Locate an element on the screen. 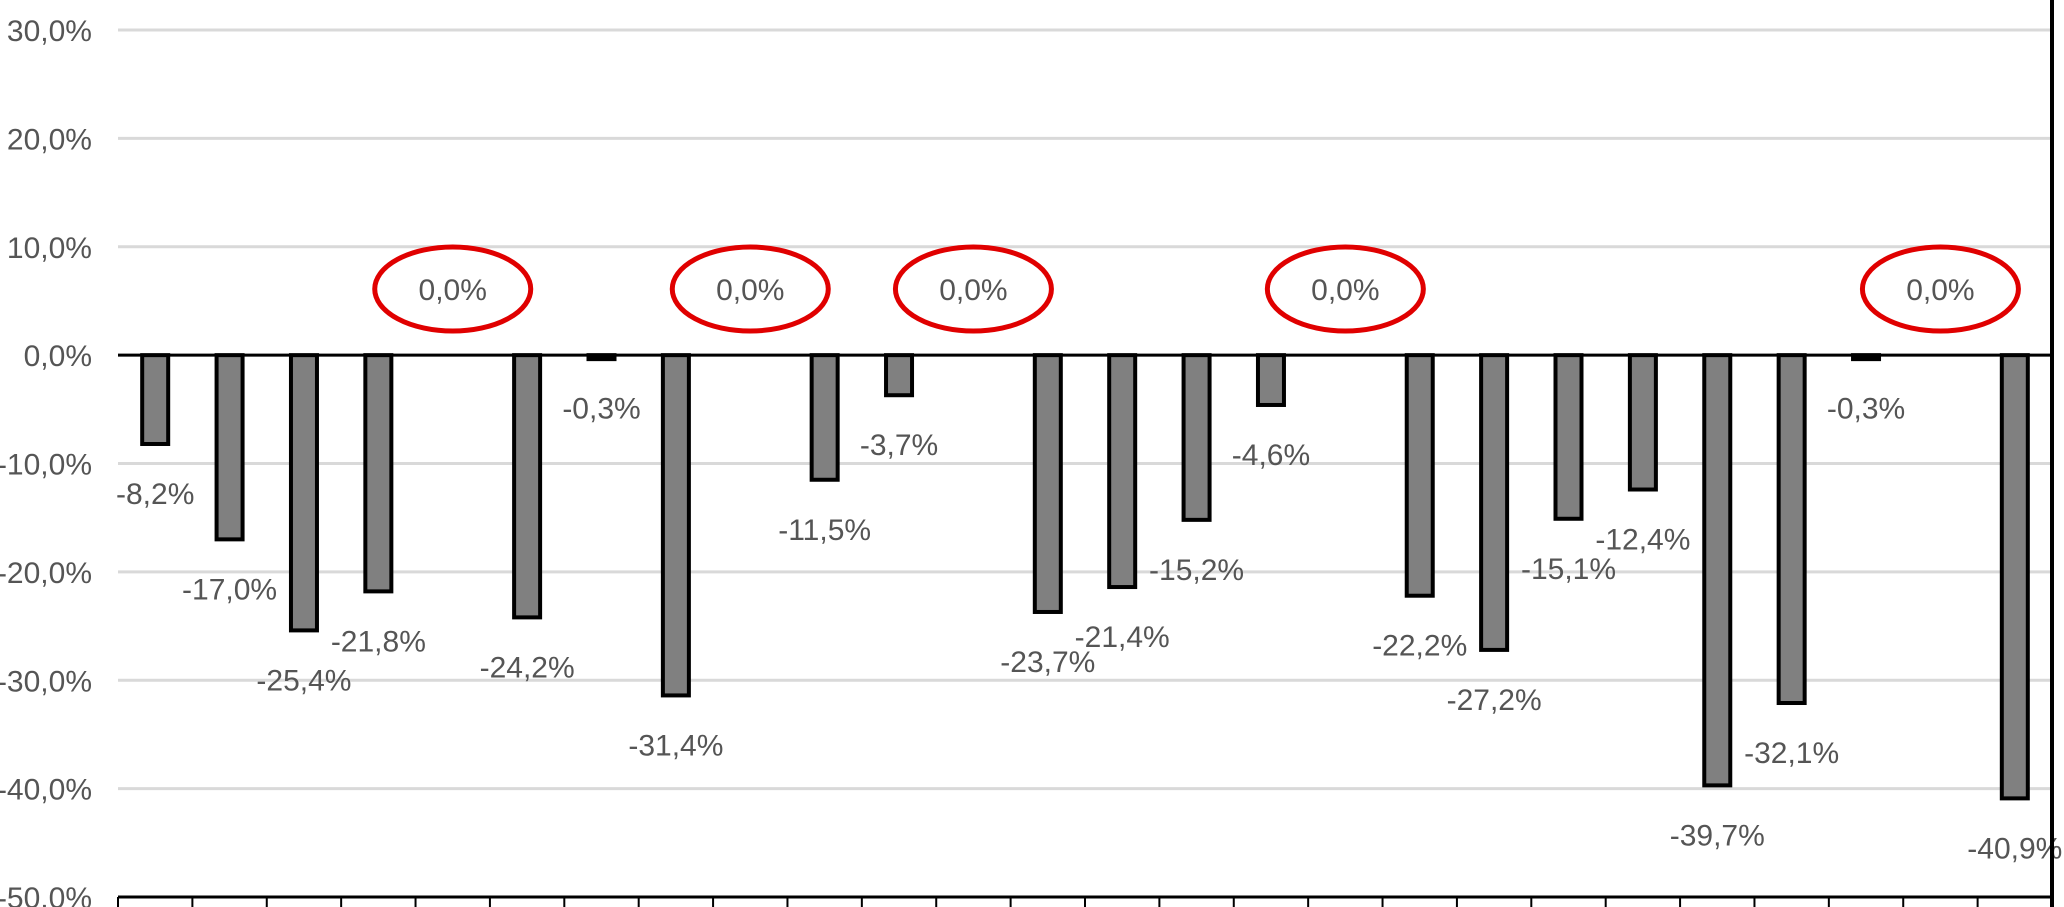 Image resolution: width=2064 pixels, height=907 pixels. data-label: -8,2% is located at coordinates (155, 494).